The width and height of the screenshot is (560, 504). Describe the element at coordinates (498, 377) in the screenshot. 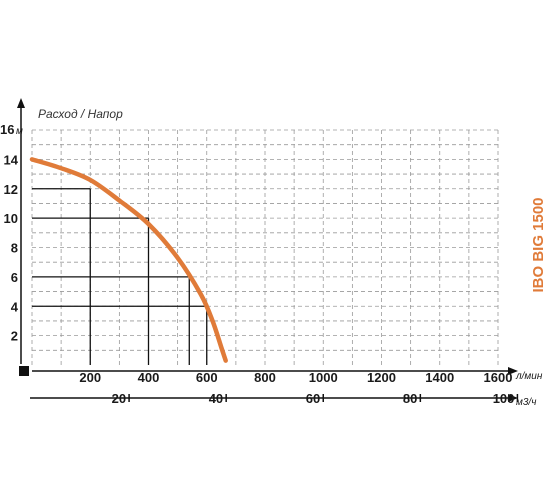

I see `x-tick-label: 1600` at that location.